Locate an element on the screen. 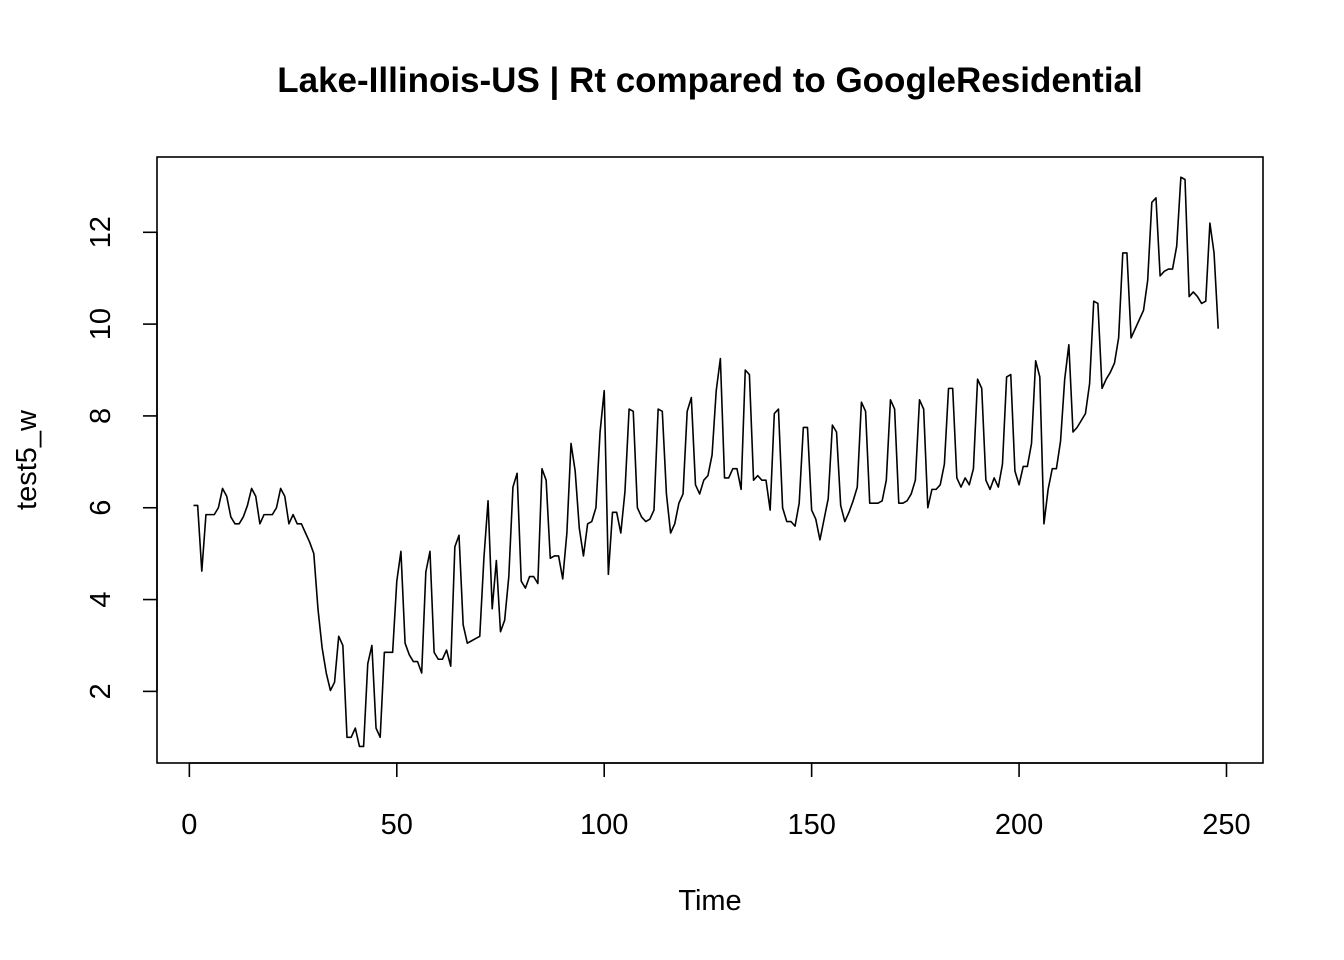  y-tick-label: 8 is located at coordinates (101, 416).